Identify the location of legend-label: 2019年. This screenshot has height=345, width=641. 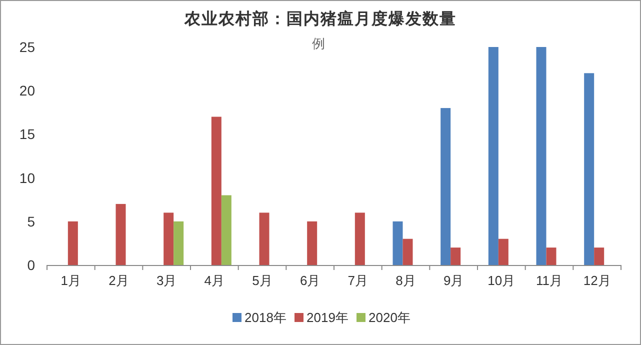
(327, 317).